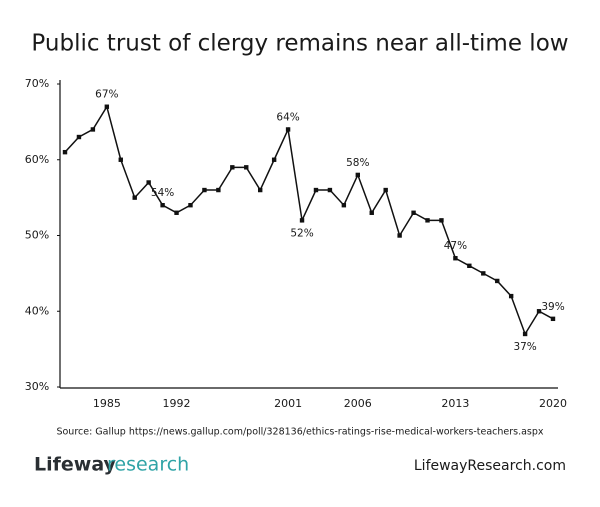 The width and height of the screenshot is (600, 507). I want to click on data-label: 67%, so click(106, 95).